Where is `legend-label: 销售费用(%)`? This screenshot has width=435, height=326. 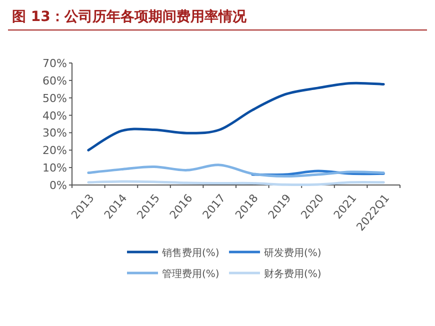 legend-label: 销售费用(%) is located at coordinates (190, 253).